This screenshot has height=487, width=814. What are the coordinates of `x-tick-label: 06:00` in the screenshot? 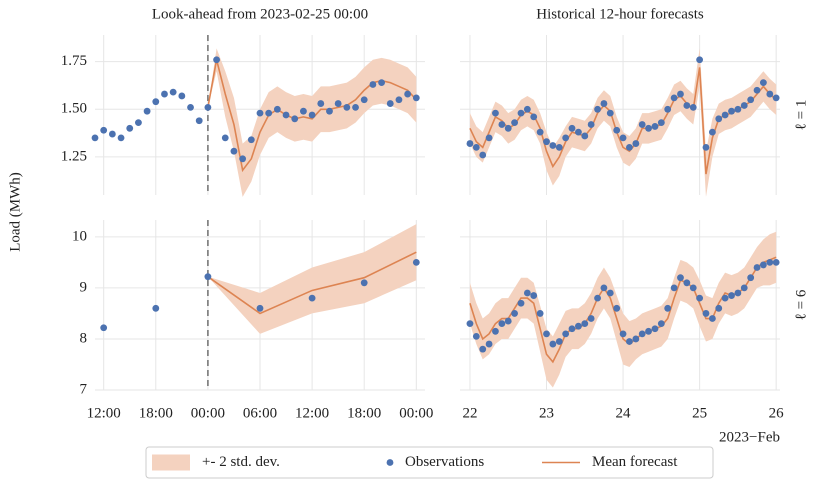 It's located at (260, 413).